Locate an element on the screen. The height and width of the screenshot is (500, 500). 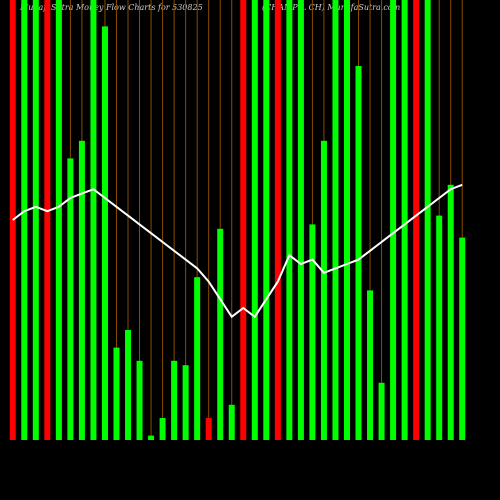
chart-title: MunafaSutra Money Flow Charts for 530825 is located at coordinates (111, 7).